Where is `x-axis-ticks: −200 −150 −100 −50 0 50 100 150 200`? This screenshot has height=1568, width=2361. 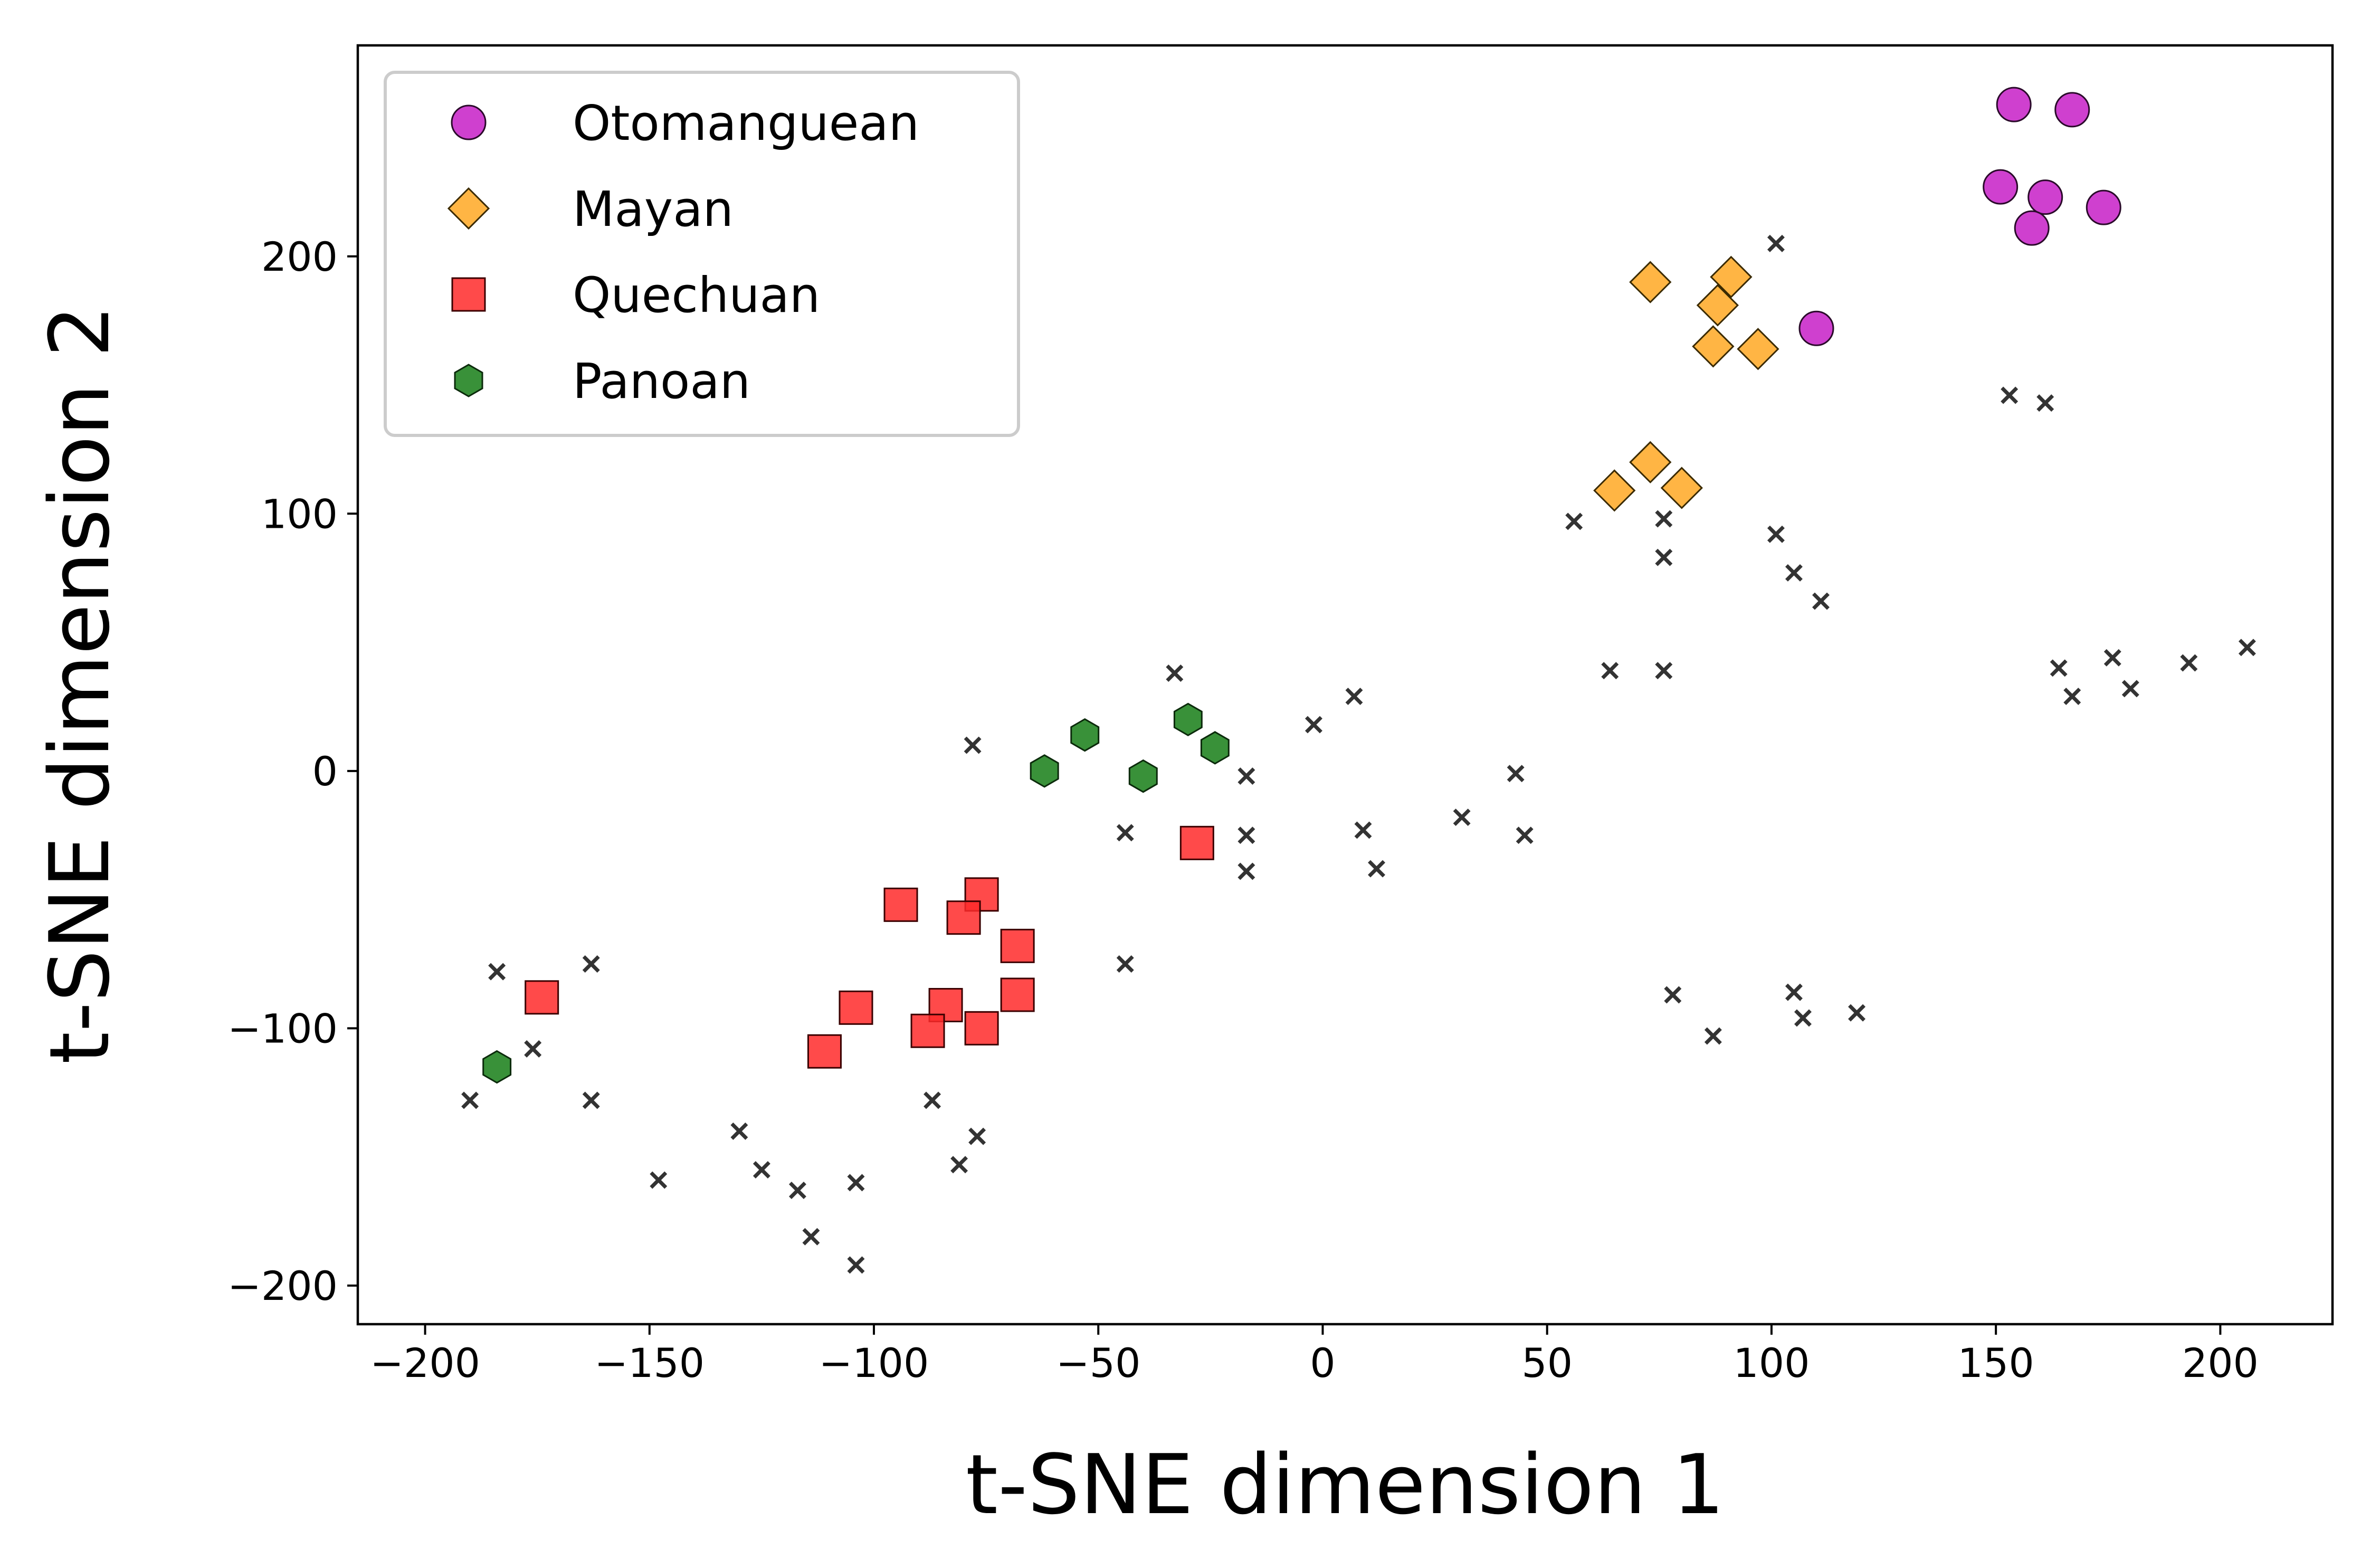
x-axis-ticks: −200 −150 −100 −50 0 50 100 150 200 is located at coordinates (1314, 1355).